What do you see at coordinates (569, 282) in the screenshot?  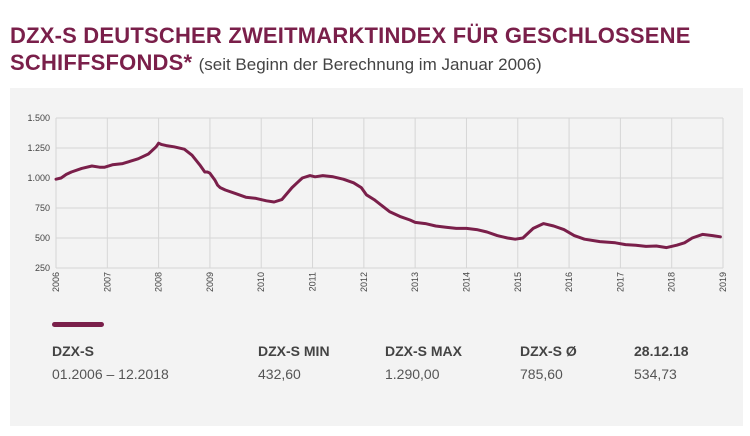 I see `x-tick-label: 2016` at bounding box center [569, 282].